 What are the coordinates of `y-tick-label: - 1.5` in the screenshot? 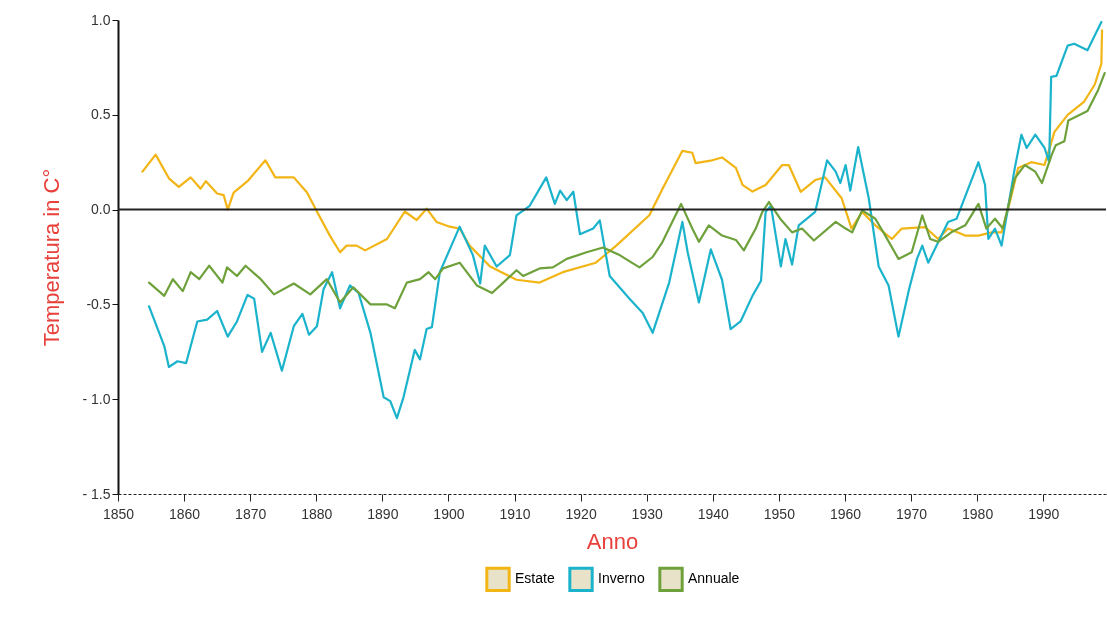 It's located at (96, 493).